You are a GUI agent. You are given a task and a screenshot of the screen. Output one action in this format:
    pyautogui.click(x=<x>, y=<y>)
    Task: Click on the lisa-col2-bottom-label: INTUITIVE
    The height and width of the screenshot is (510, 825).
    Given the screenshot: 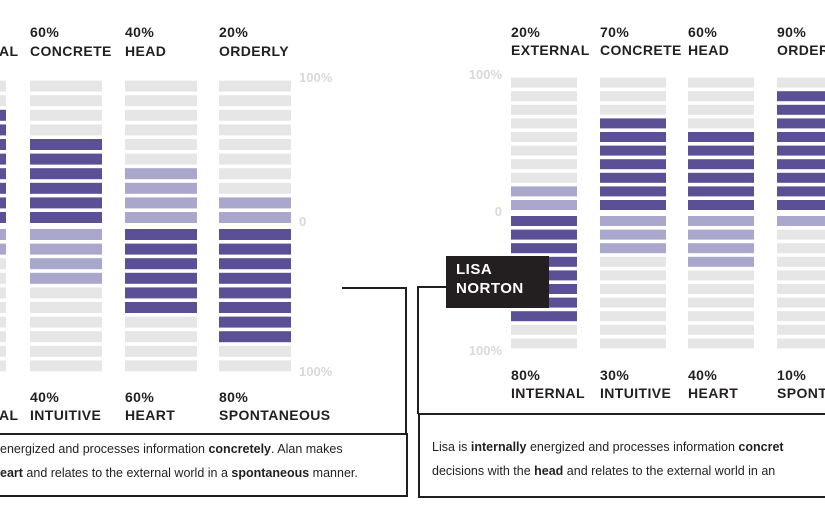 What is the action you would take?
    pyautogui.click(x=636, y=393)
    